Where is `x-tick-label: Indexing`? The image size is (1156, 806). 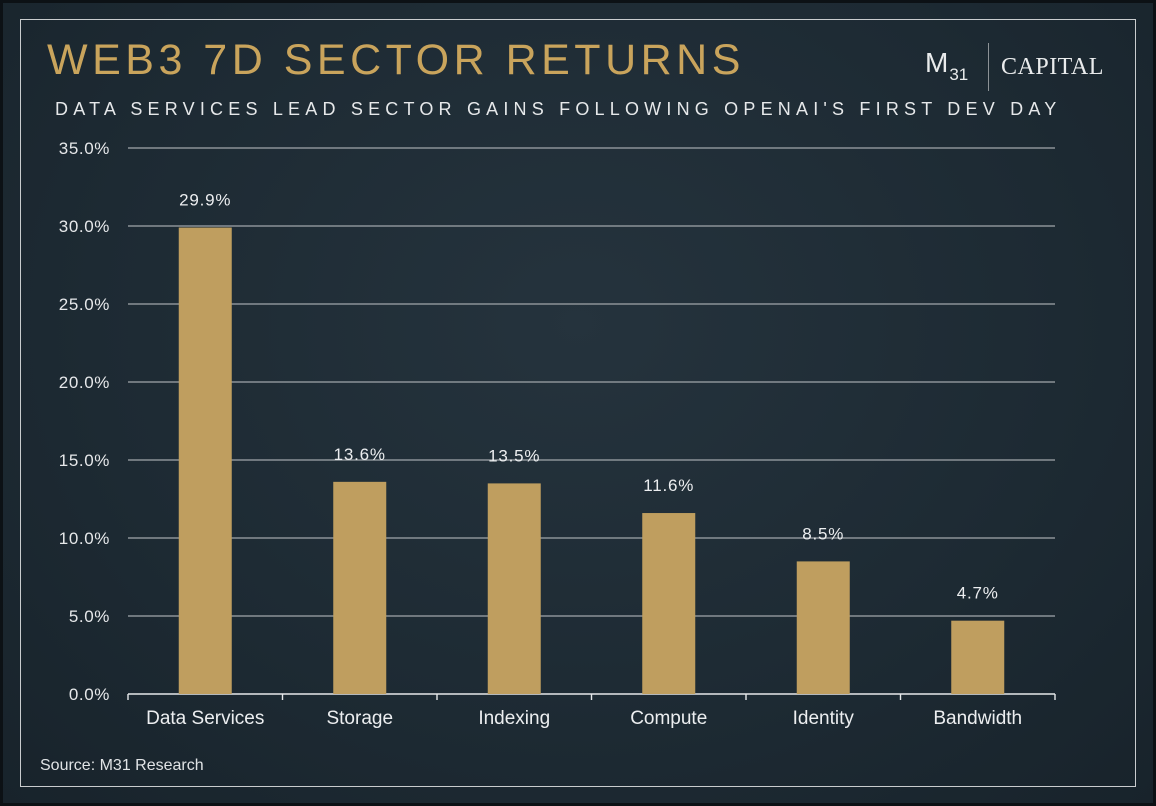 x-tick-label: Indexing is located at coordinates (514, 718).